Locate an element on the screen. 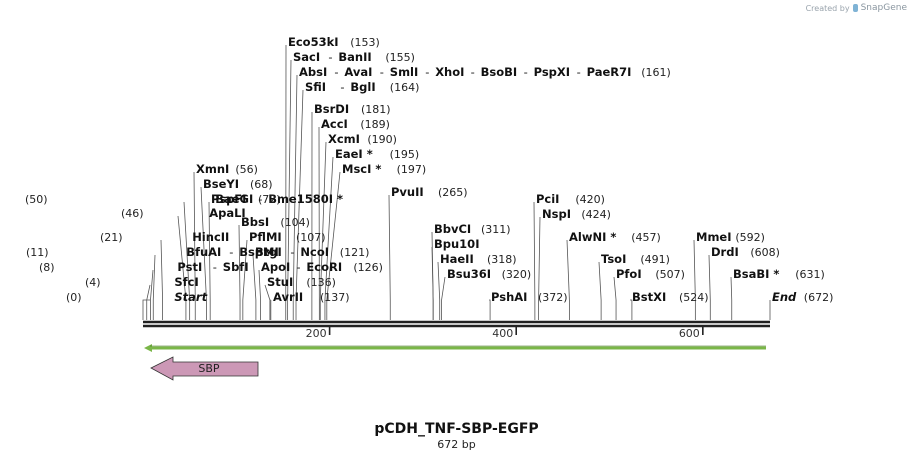 Image resolution: width=913 pixels, height=460 pixels. enzyme-name: BsaBI * is located at coordinates (756, 274).